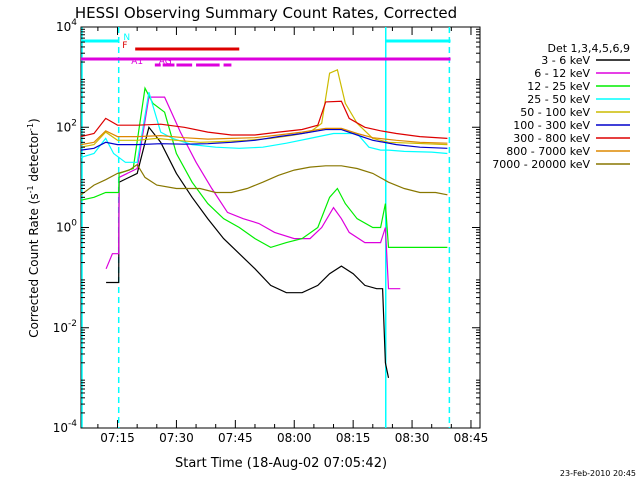 The image size is (640, 480). I want to click on x-tick-label-1: 07:30, so click(176, 438).